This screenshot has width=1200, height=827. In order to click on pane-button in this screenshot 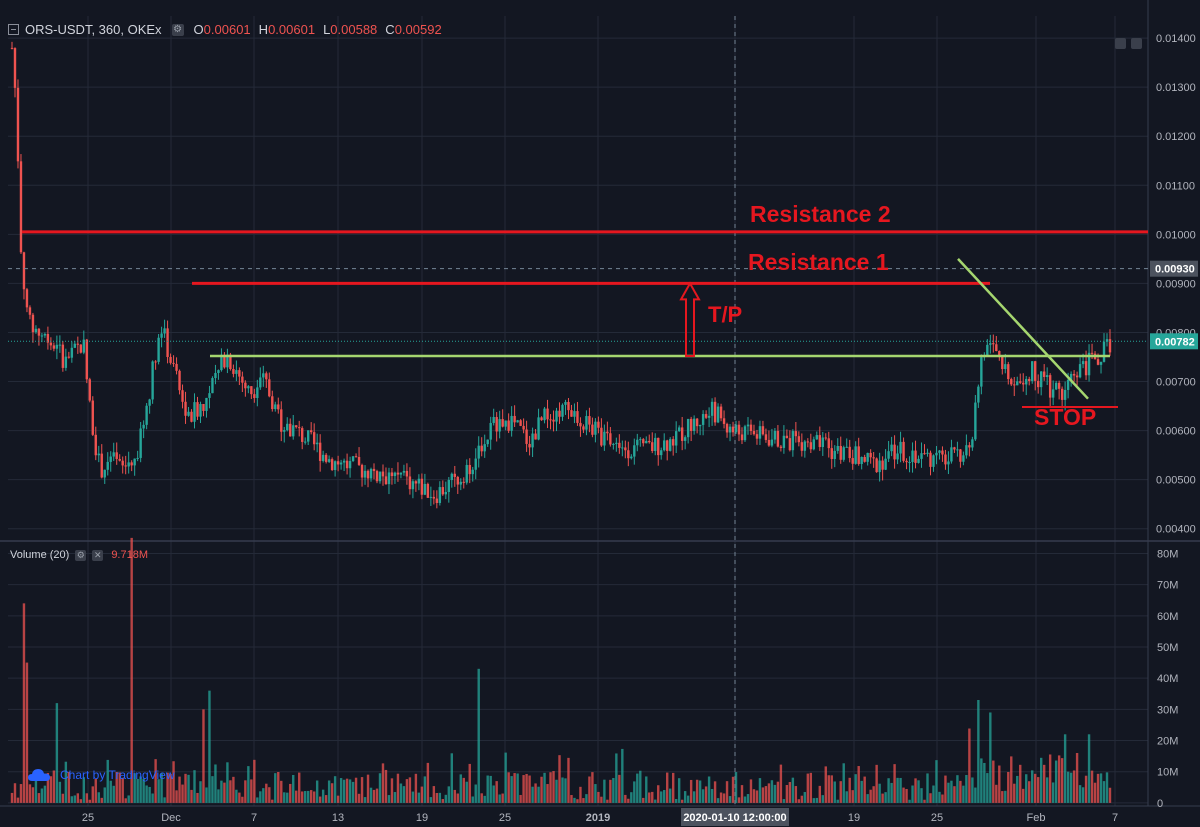, I will do `click(1136, 43)`.